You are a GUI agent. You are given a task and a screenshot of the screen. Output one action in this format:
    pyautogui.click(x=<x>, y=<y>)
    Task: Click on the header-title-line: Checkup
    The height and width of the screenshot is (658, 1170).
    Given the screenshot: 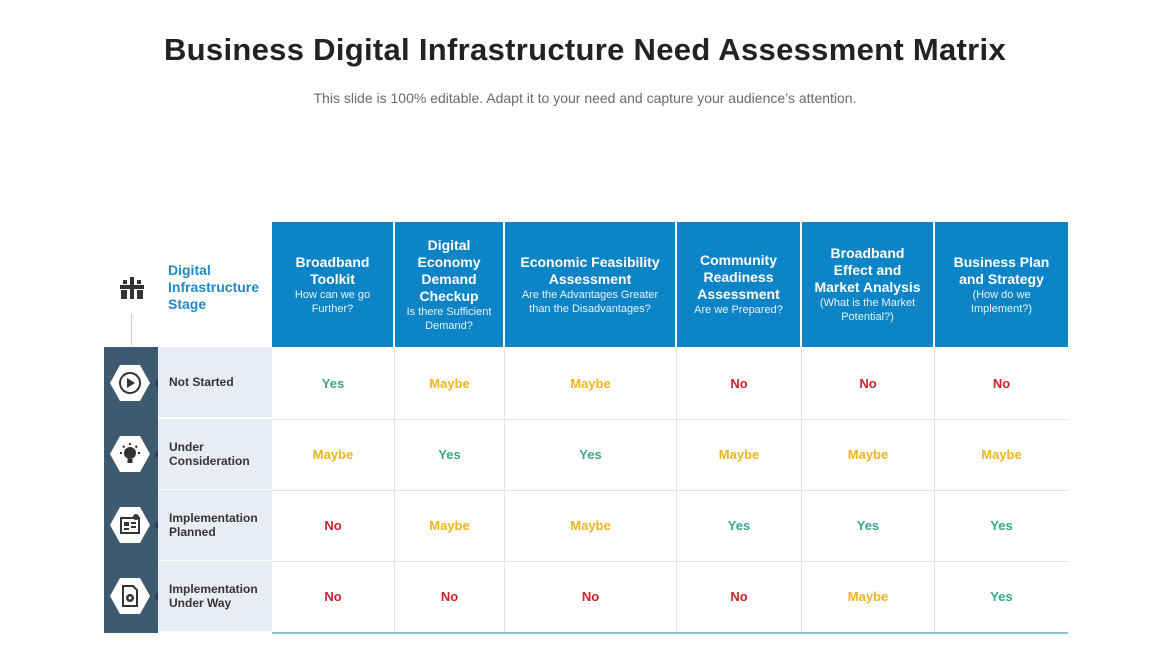 What is the action you would take?
    pyautogui.click(x=449, y=295)
    